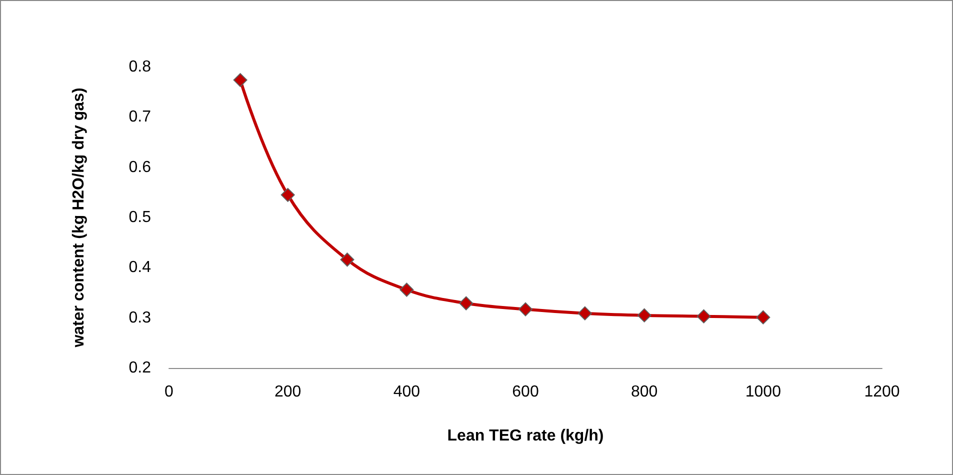  What do you see at coordinates (140, 267) in the screenshot?
I see `y-tick-label: 0.4` at bounding box center [140, 267].